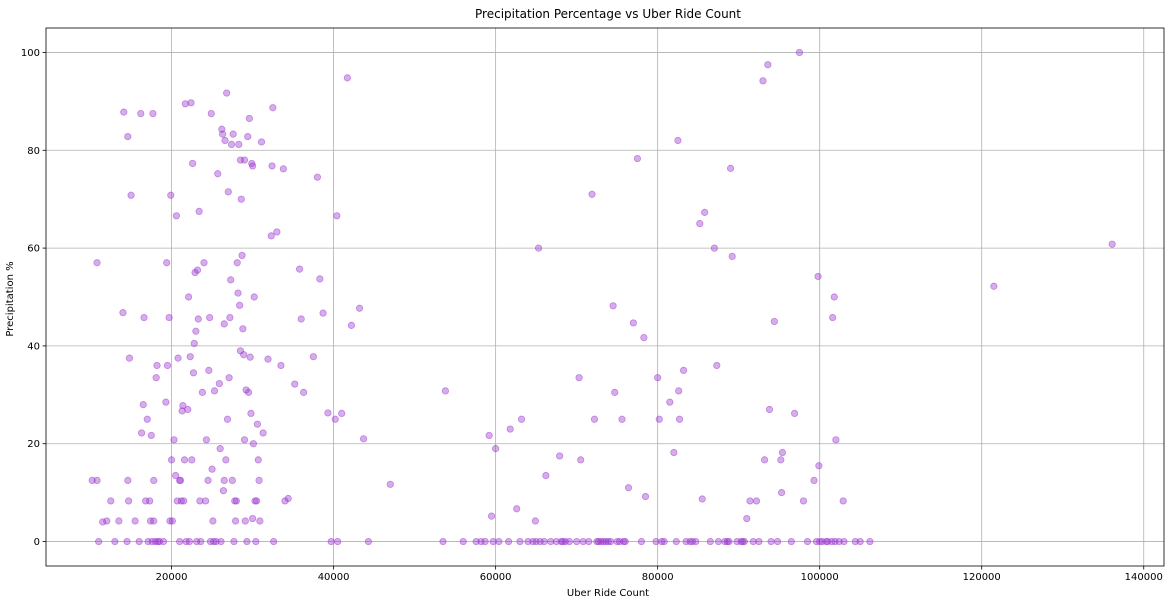  What do you see at coordinates (33, 249) in the screenshot?
I see `y-tick-label: 60` at bounding box center [33, 249].